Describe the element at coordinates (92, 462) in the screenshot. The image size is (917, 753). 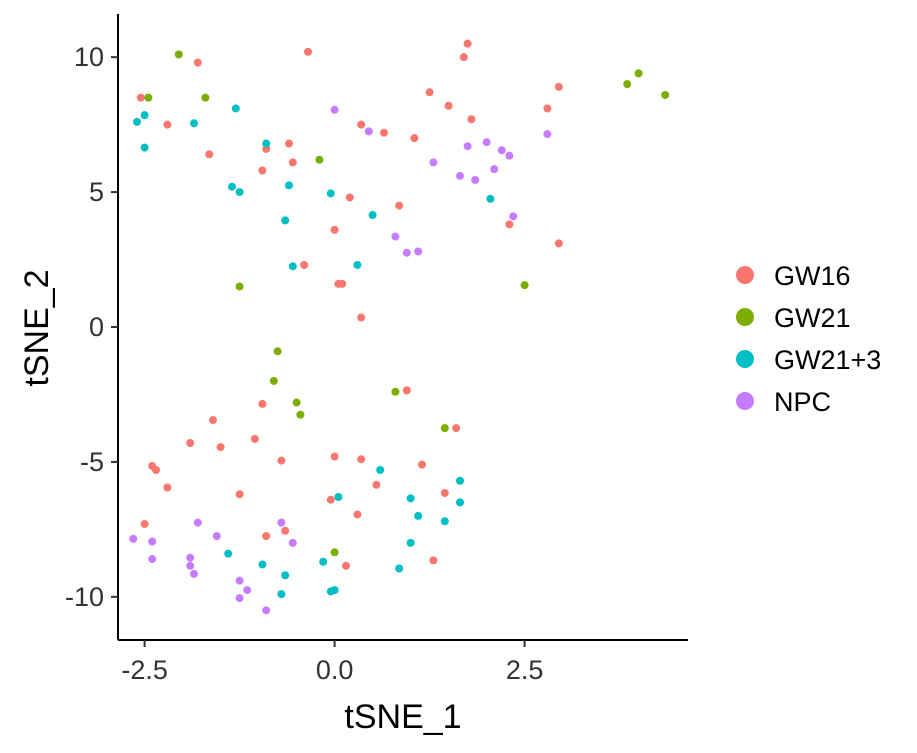
I see `y-tick-label: -5` at that location.